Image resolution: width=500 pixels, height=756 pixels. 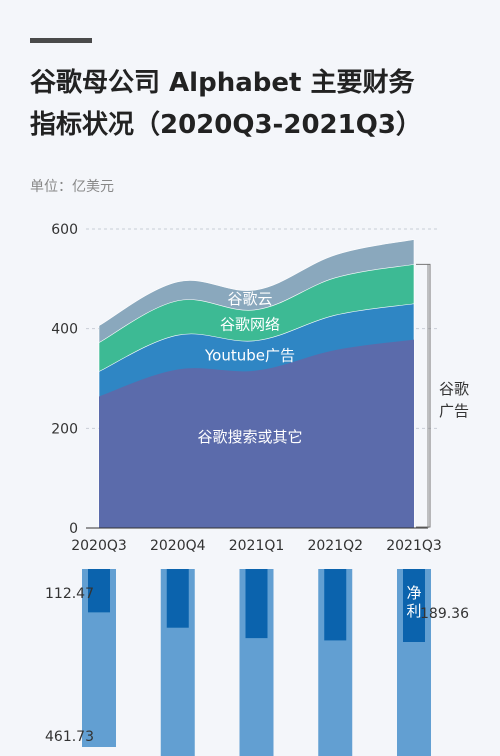 What do you see at coordinates (61, 40) in the screenshot?
I see `title-accent-bar` at bounding box center [61, 40].